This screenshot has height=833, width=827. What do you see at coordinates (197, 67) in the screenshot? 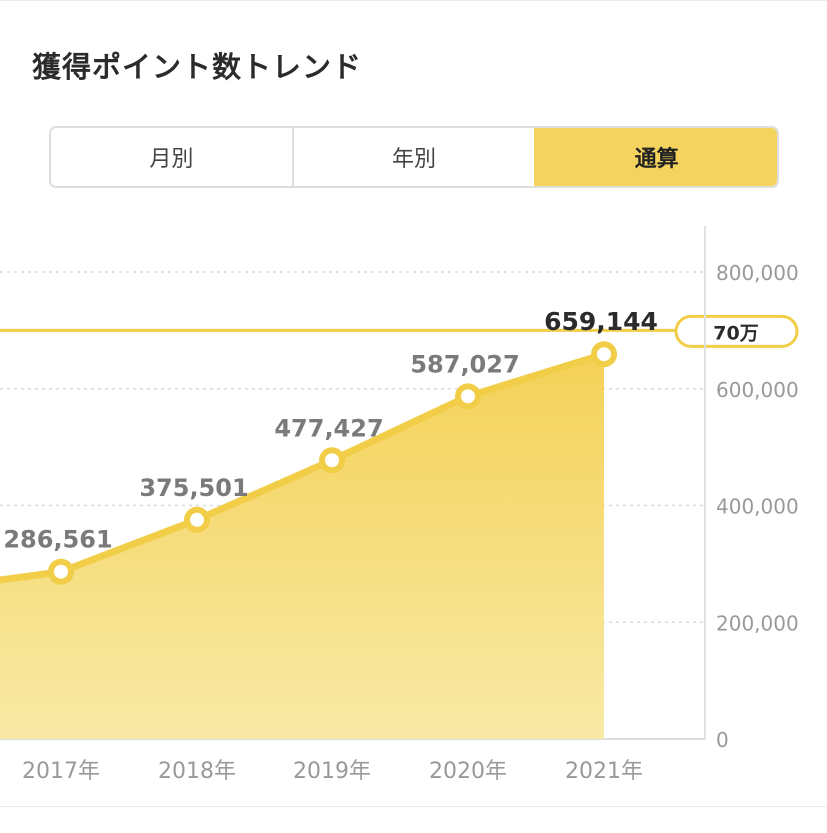
I see `page-title: 獲得ポイント数トレンド` at bounding box center [197, 67].